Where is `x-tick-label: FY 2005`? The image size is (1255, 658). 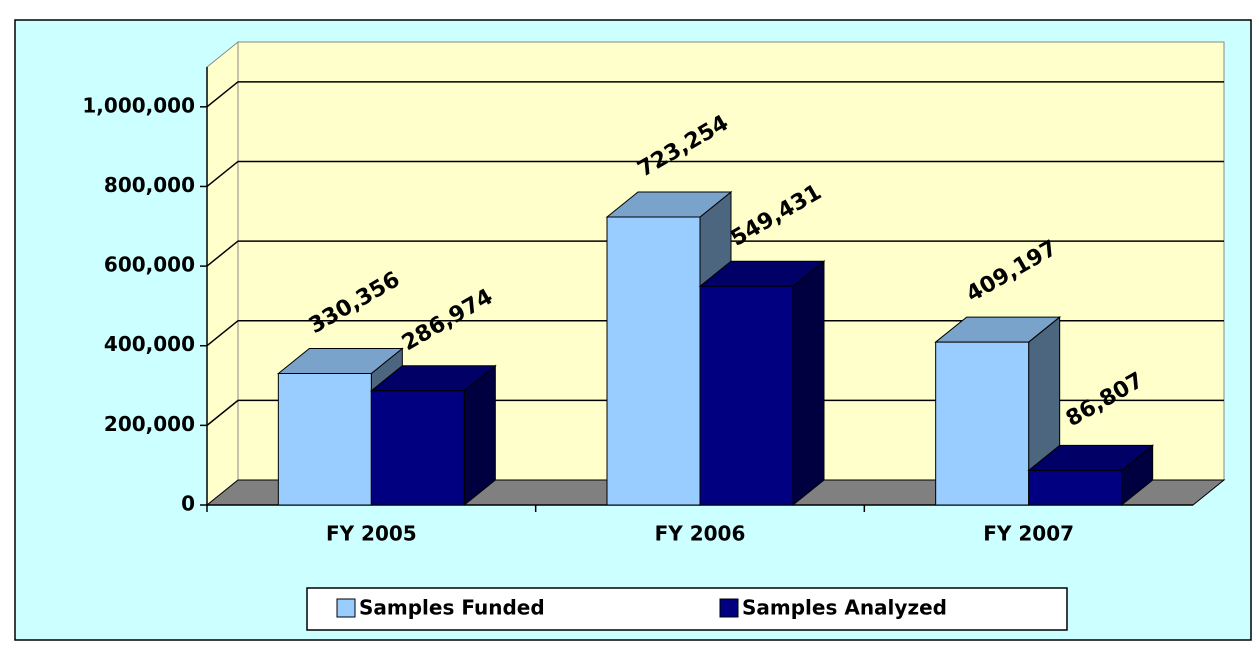 x-tick-label: FY 2005 is located at coordinates (371, 534).